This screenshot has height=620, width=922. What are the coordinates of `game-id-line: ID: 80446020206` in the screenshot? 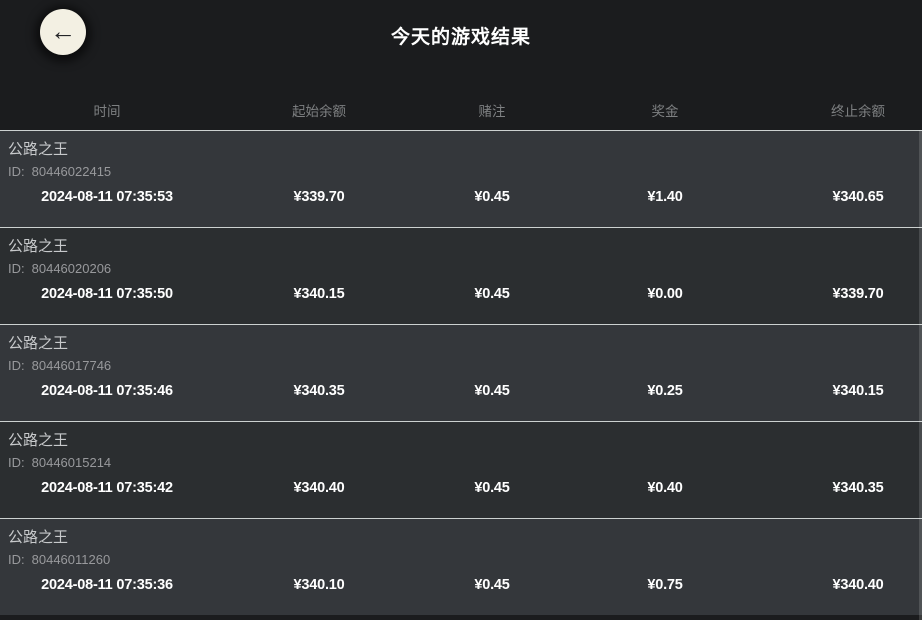 It's located at (461, 268).